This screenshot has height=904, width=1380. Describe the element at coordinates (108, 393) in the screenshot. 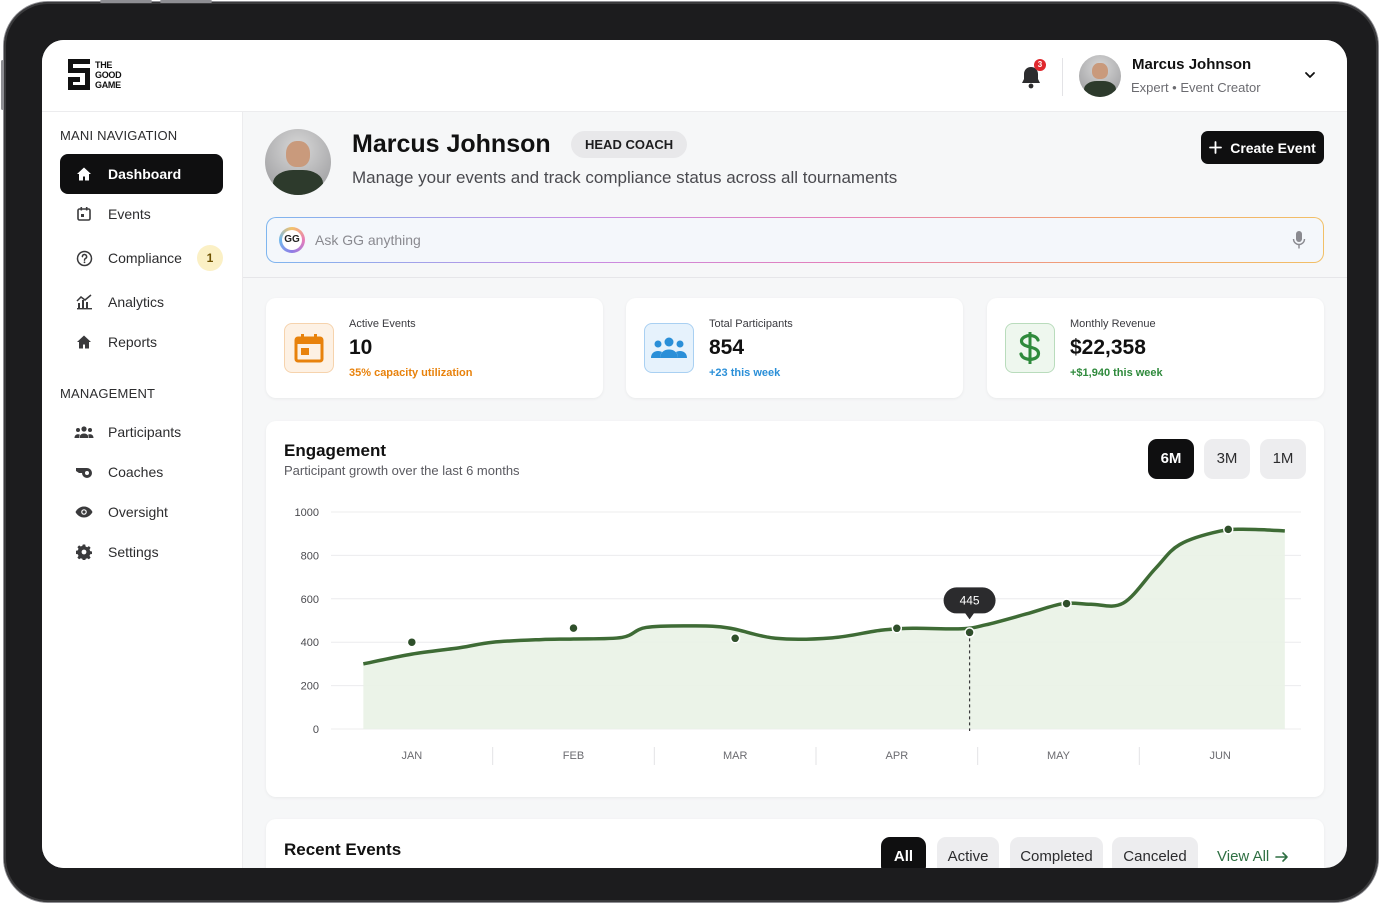

I see `sidebar-section-title: MANAGEMENT` at that location.